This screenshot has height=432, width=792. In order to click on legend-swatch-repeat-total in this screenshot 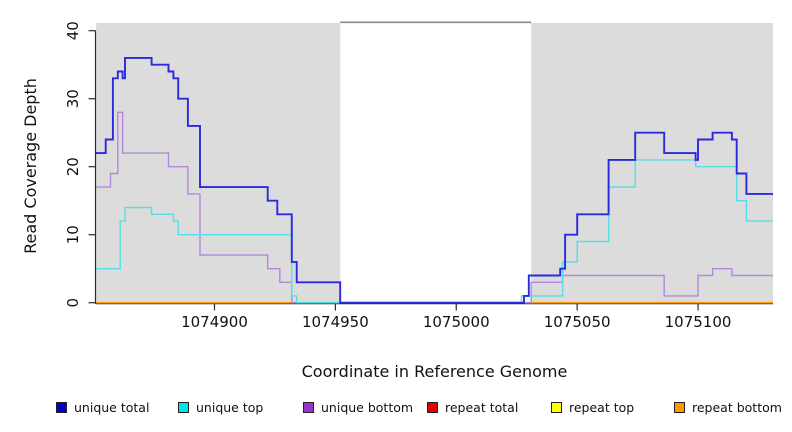, I will do `click(432, 407)`.